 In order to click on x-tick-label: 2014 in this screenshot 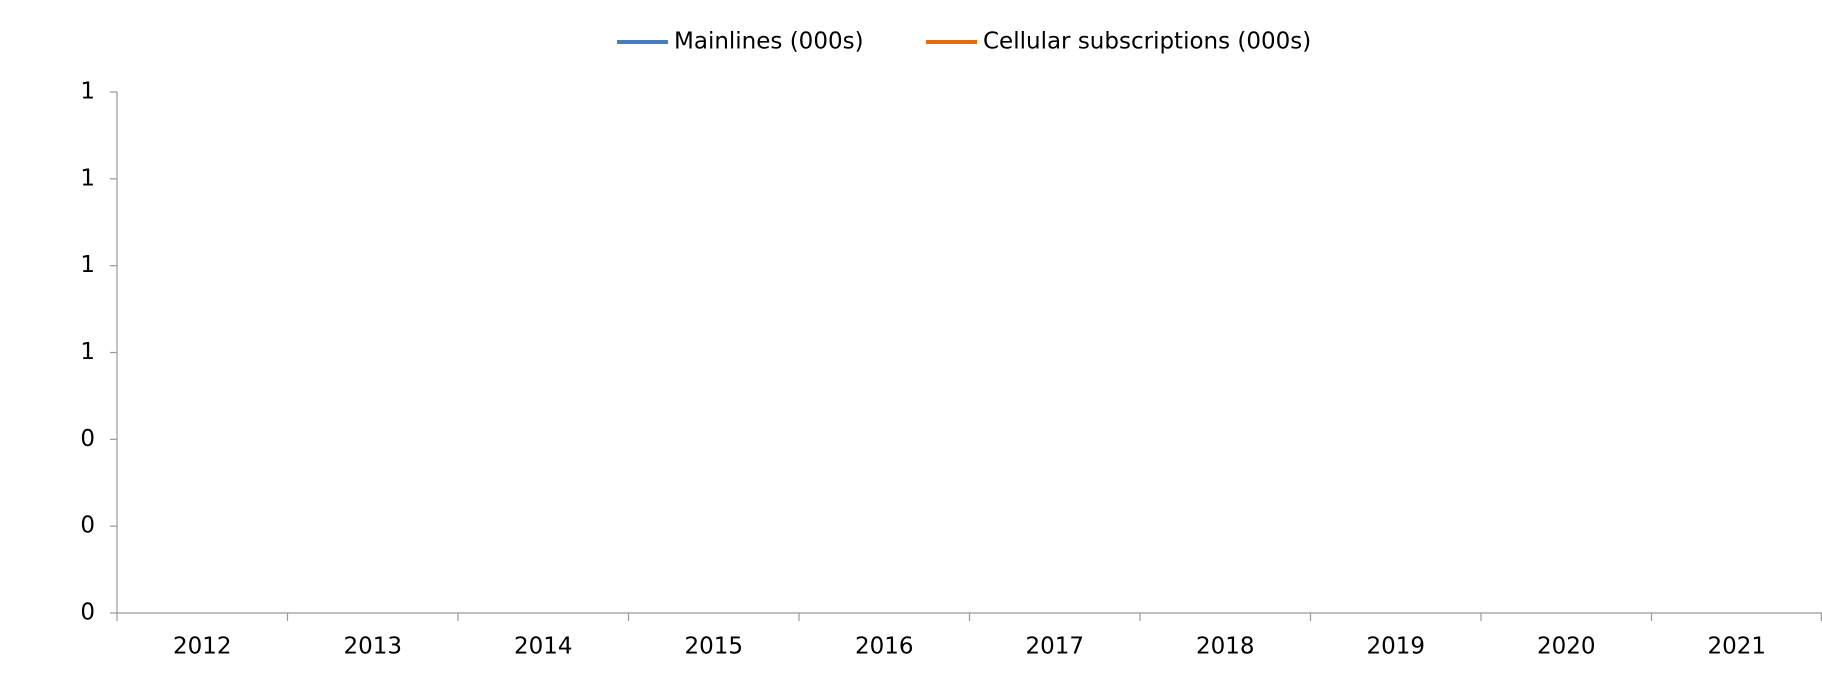, I will do `click(543, 647)`.